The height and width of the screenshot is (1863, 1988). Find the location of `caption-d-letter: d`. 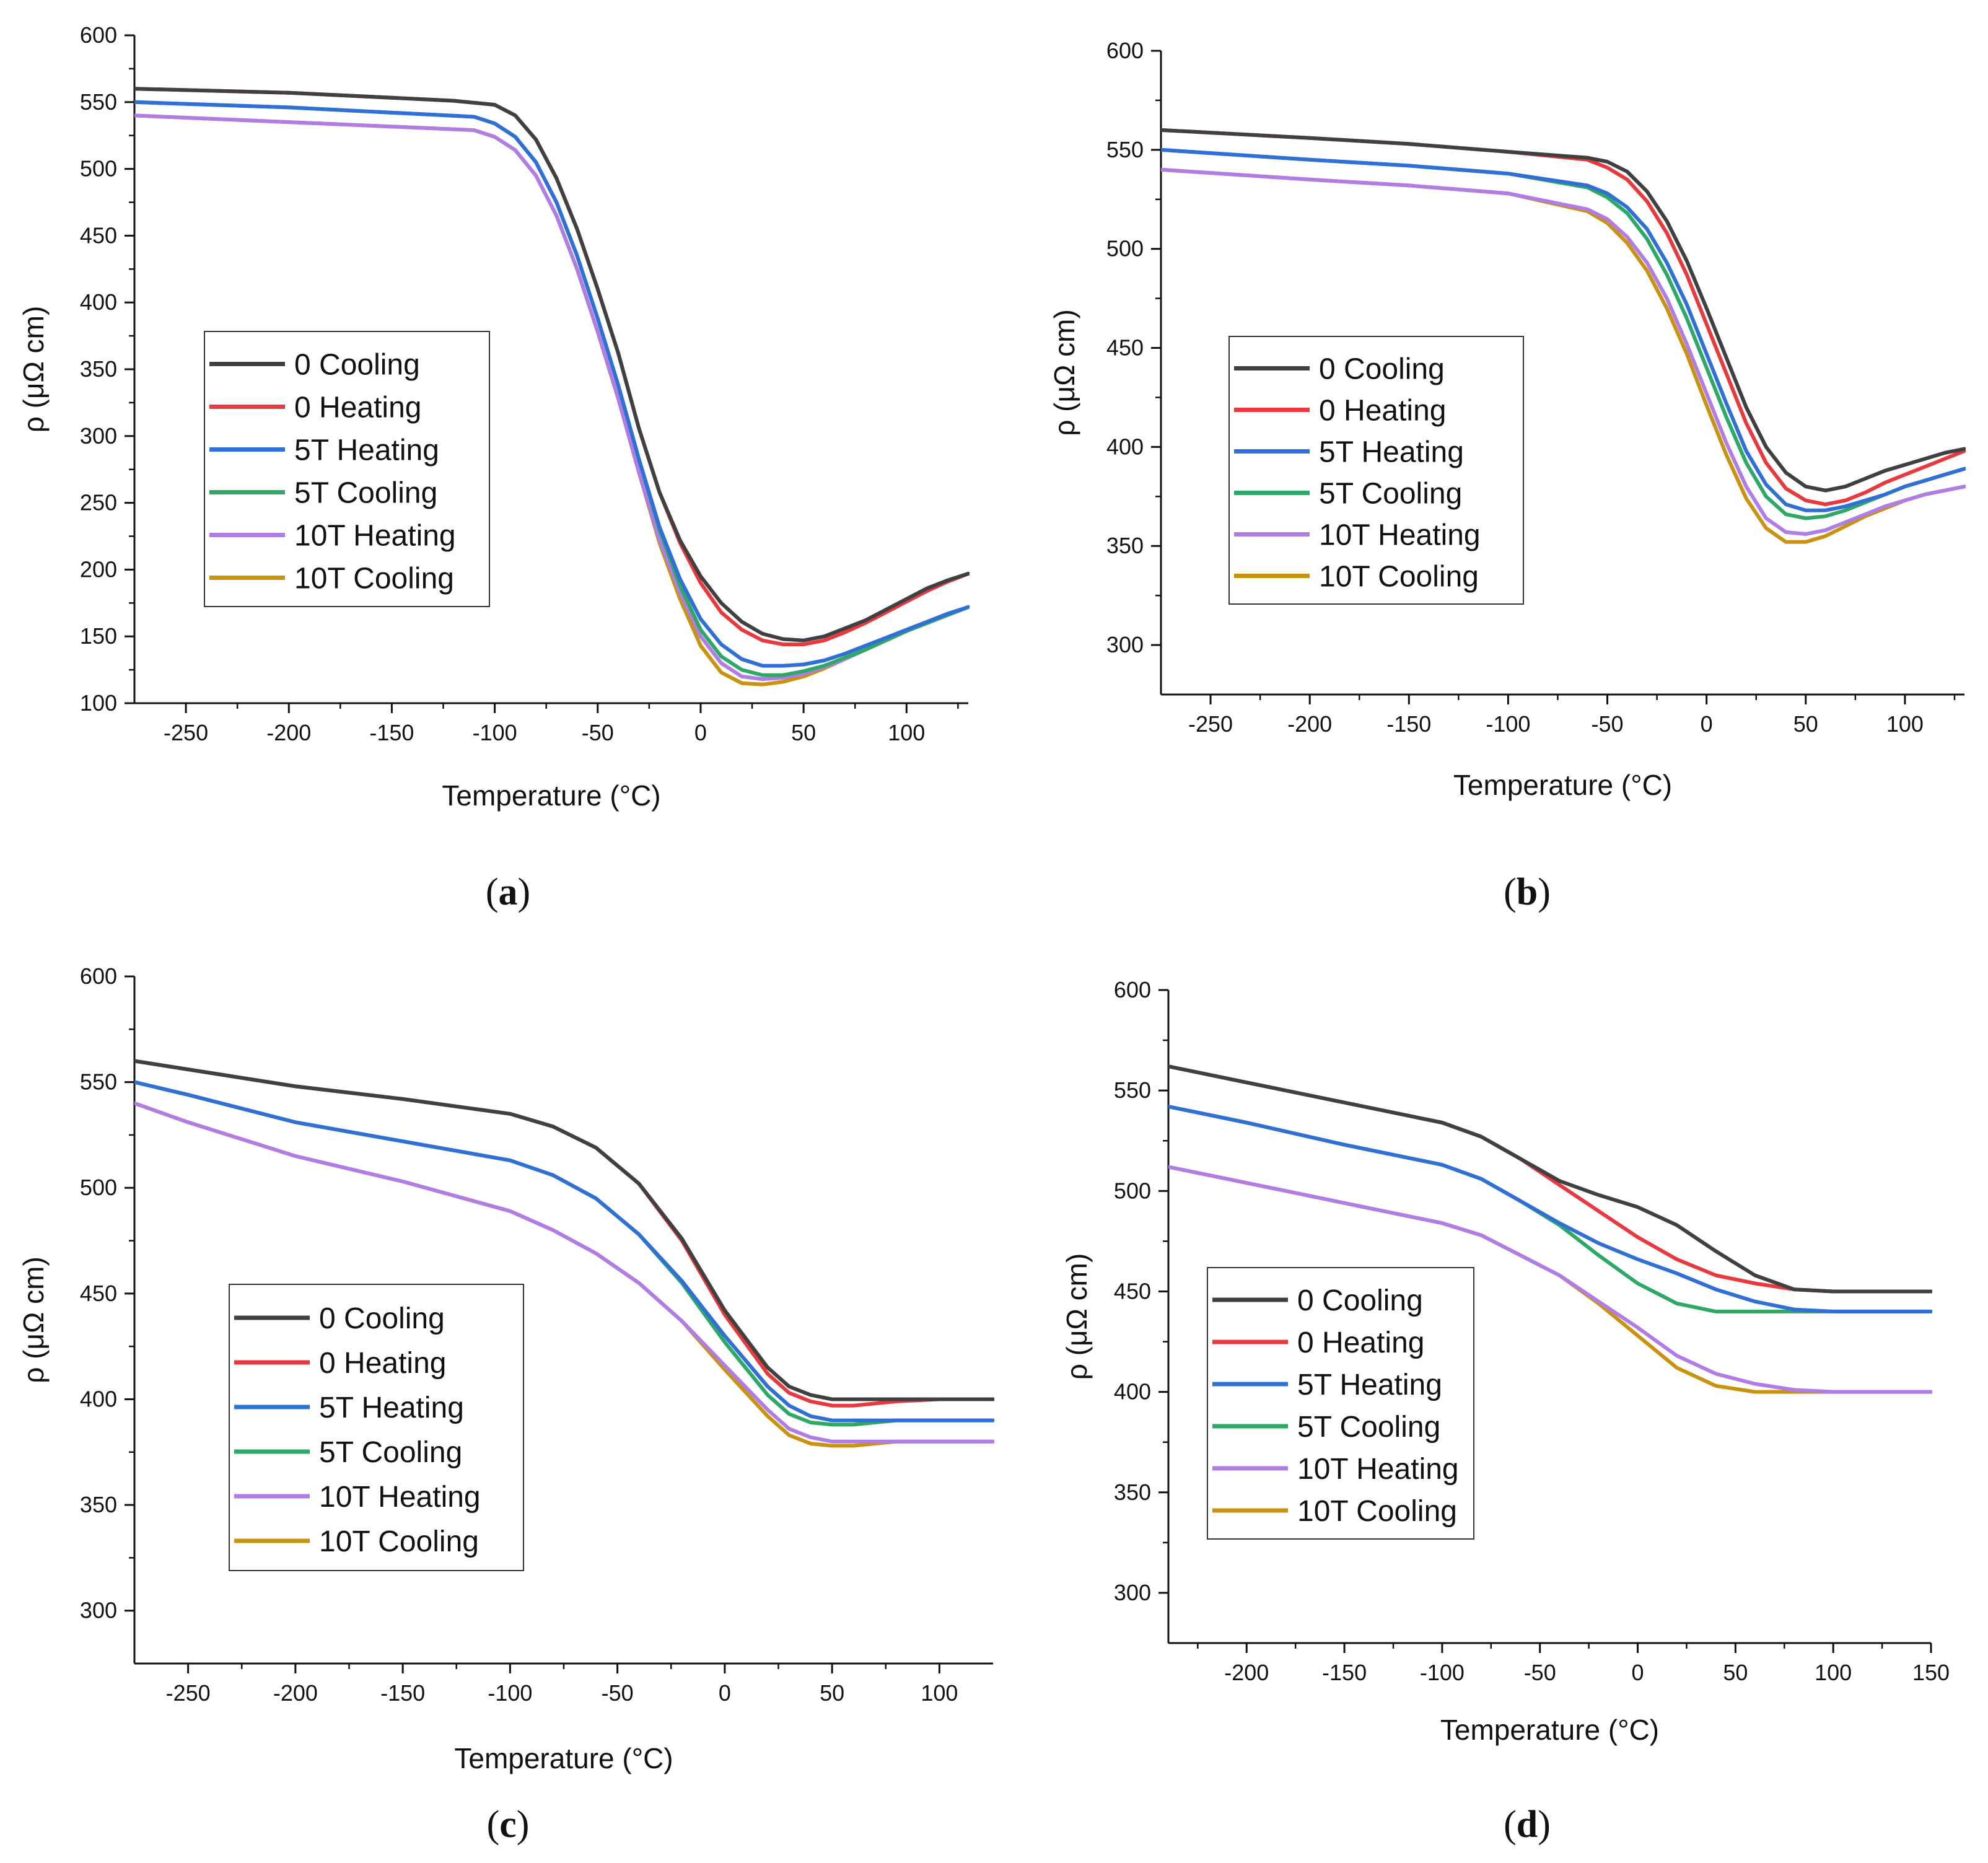

caption-d-letter: d is located at coordinates (1527, 1825).